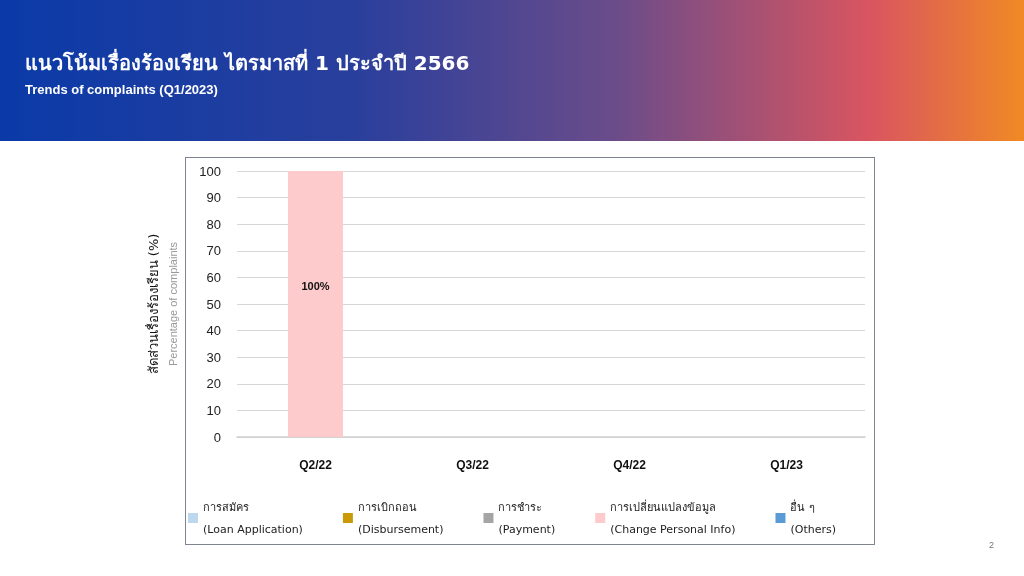  What do you see at coordinates (217, 437) in the screenshot?
I see `y-tick-label: 0` at bounding box center [217, 437].